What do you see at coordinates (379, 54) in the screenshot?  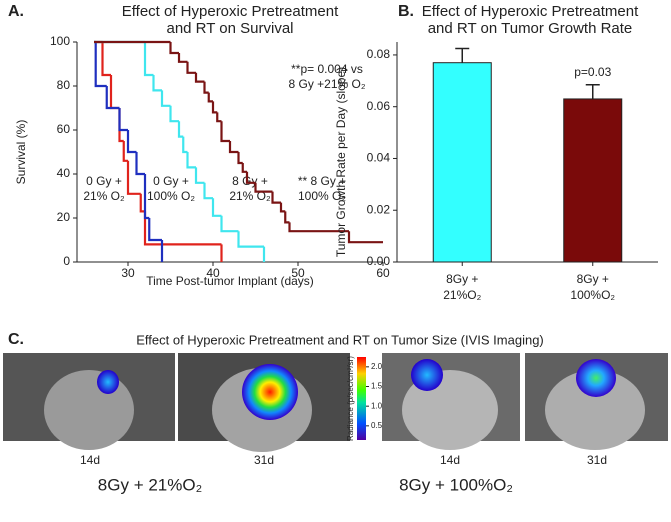 I see `y-tick-label: 0.08` at bounding box center [379, 54].